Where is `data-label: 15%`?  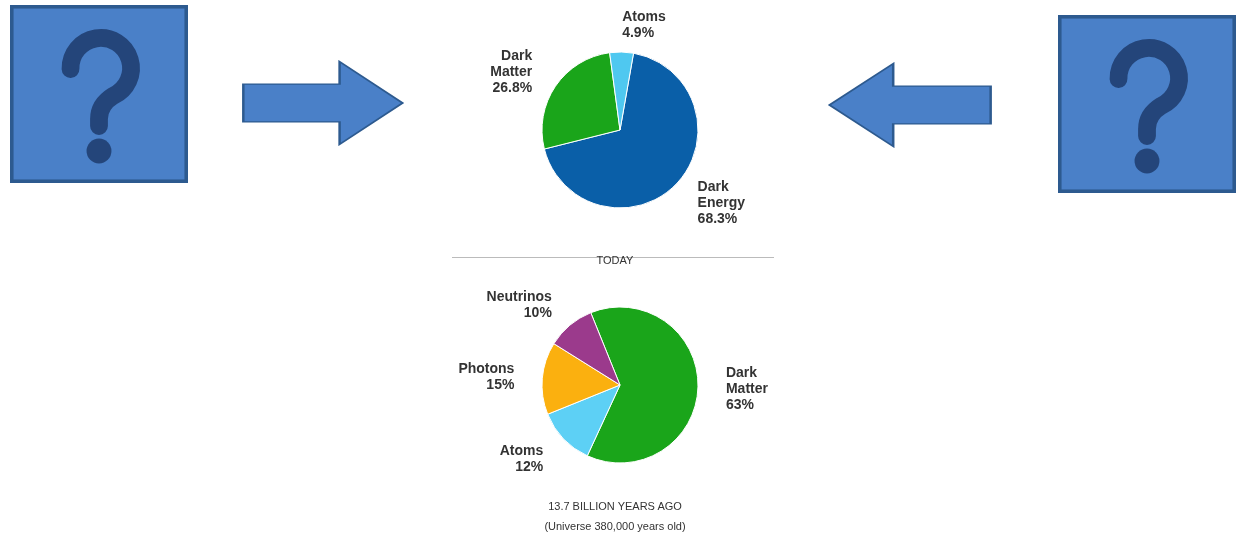 data-label: 15% is located at coordinates (500, 383).